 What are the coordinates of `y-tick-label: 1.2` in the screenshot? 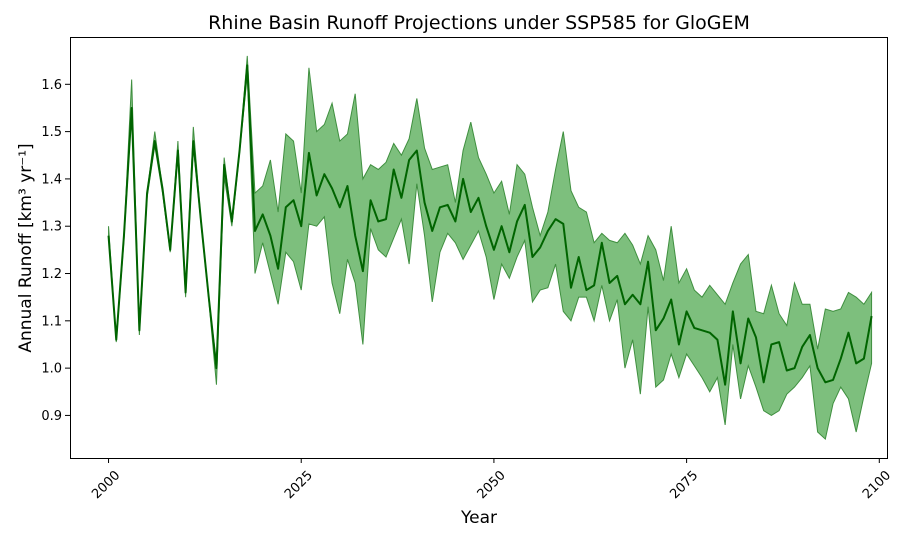 It's located at (51, 274).